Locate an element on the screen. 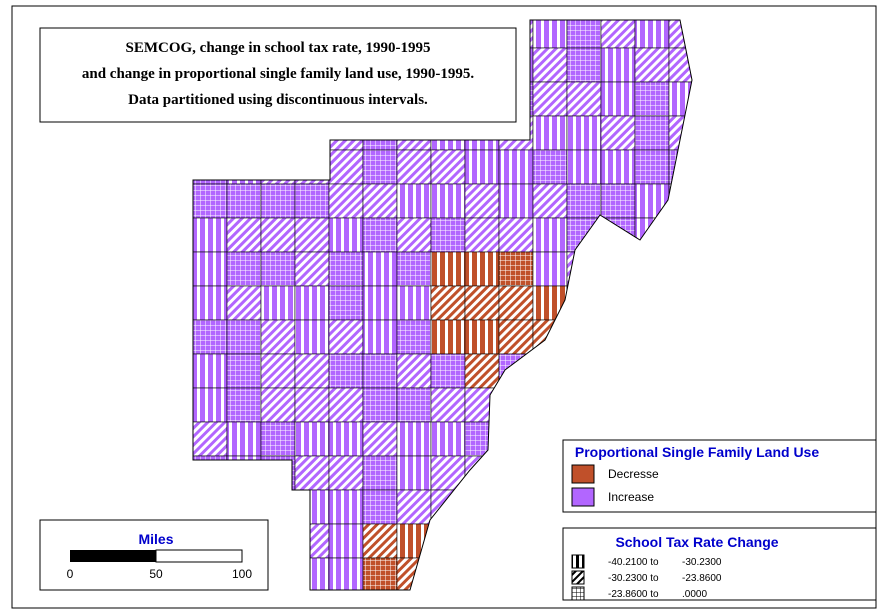  legend-label: Increase is located at coordinates (631, 497).